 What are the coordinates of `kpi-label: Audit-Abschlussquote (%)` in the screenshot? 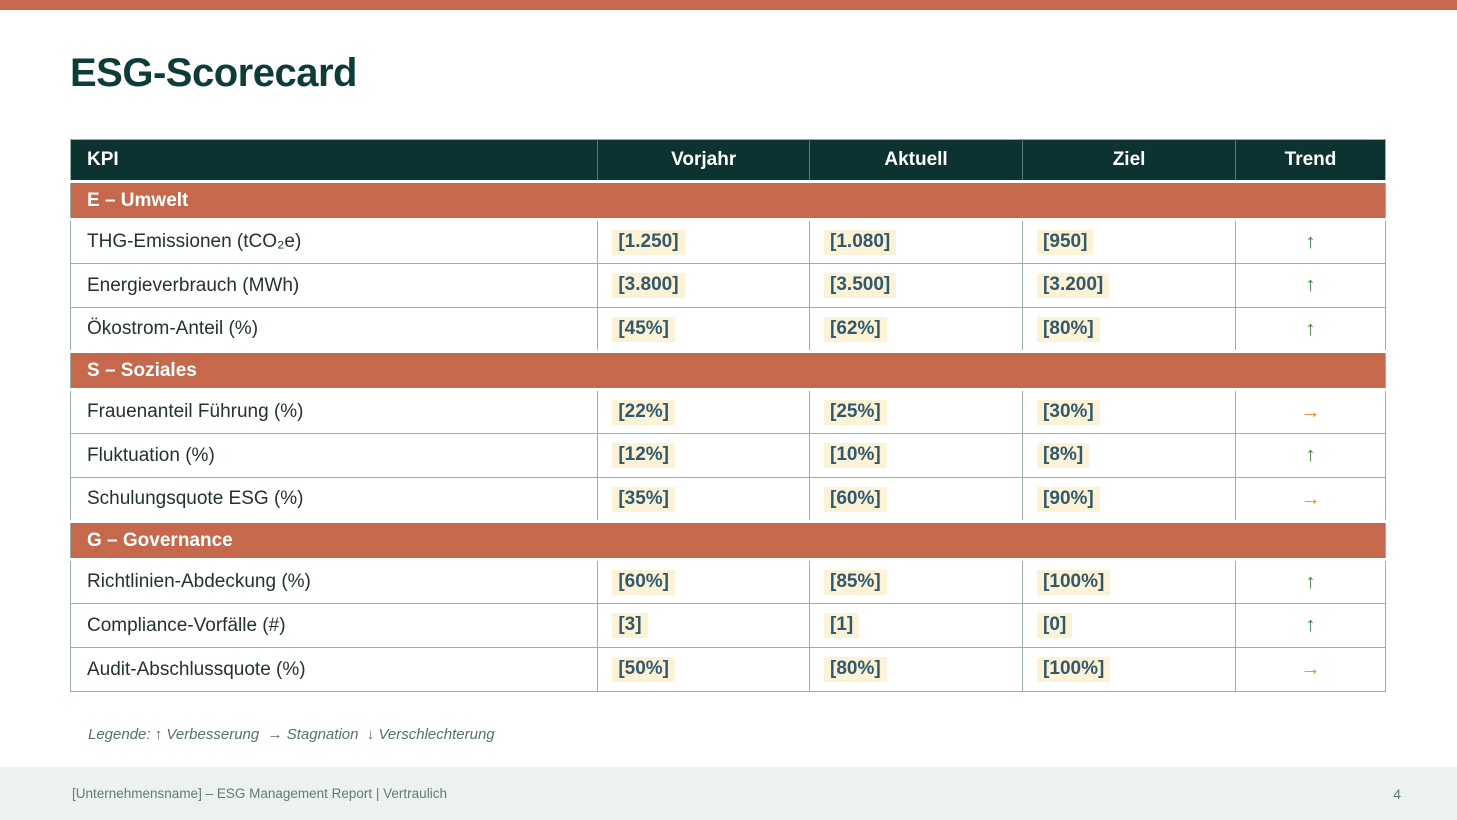 It's located at (334, 669).